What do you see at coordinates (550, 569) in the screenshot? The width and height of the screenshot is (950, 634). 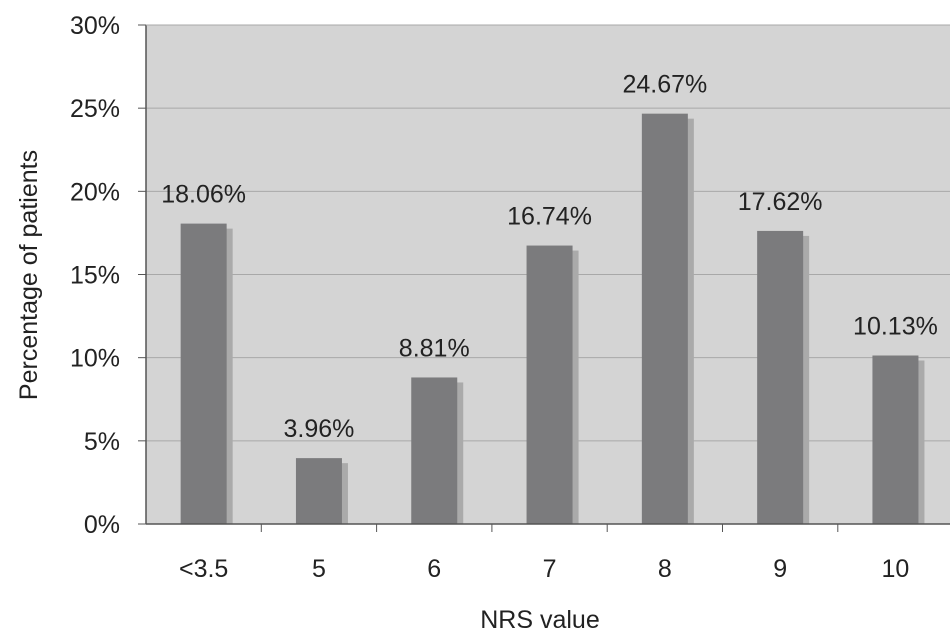 I see `x-tick-label: 7` at bounding box center [550, 569].